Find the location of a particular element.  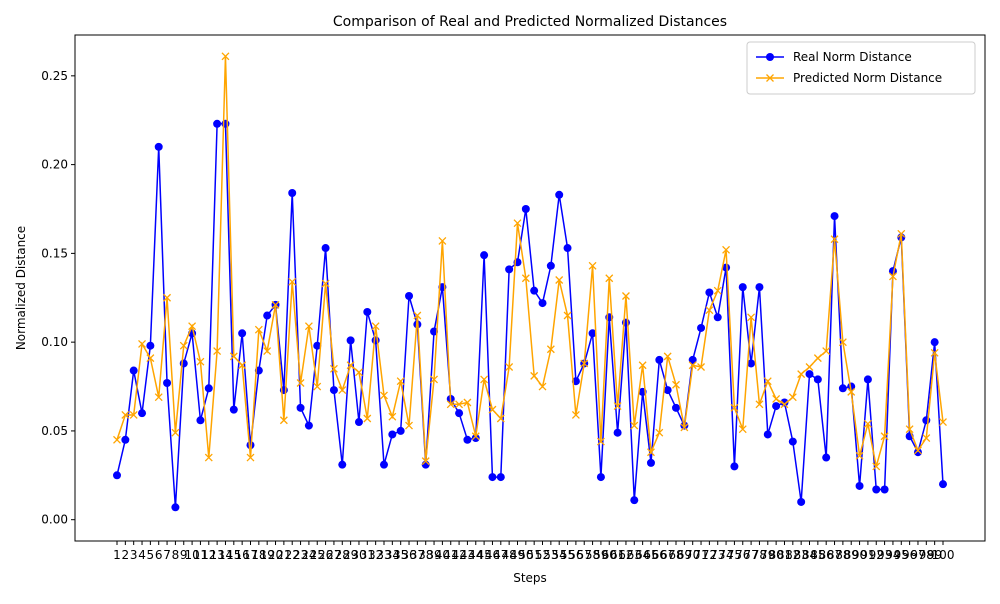

x-tick-label: 48 is located at coordinates (509, 555).